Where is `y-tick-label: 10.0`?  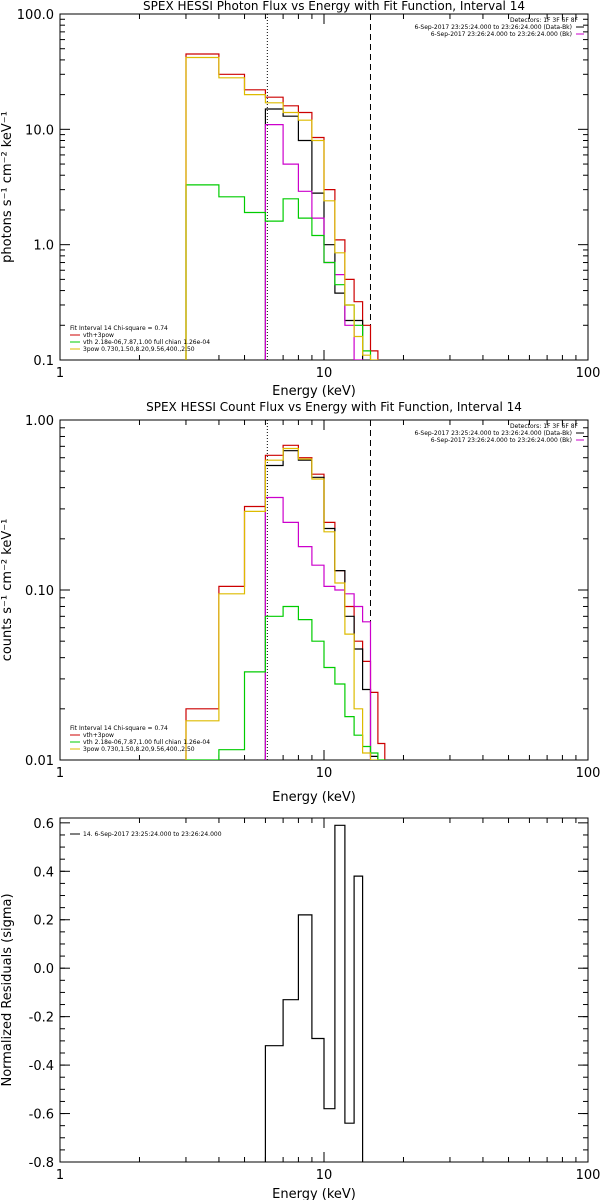 y-tick-label: 10.0 is located at coordinates (39, 130).